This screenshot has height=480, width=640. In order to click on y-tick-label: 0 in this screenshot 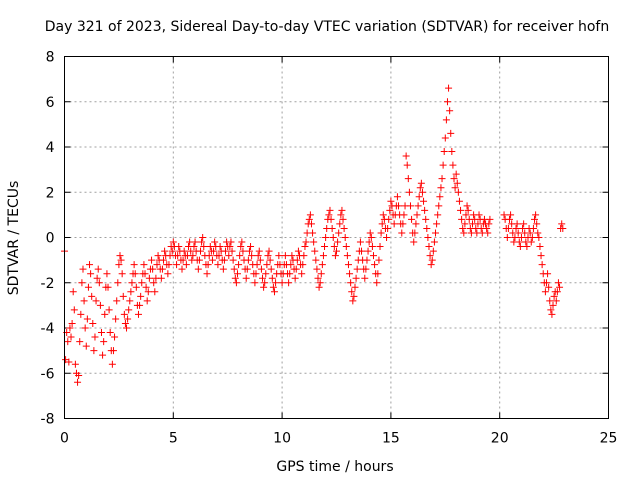, I will do `click(50, 239)`.